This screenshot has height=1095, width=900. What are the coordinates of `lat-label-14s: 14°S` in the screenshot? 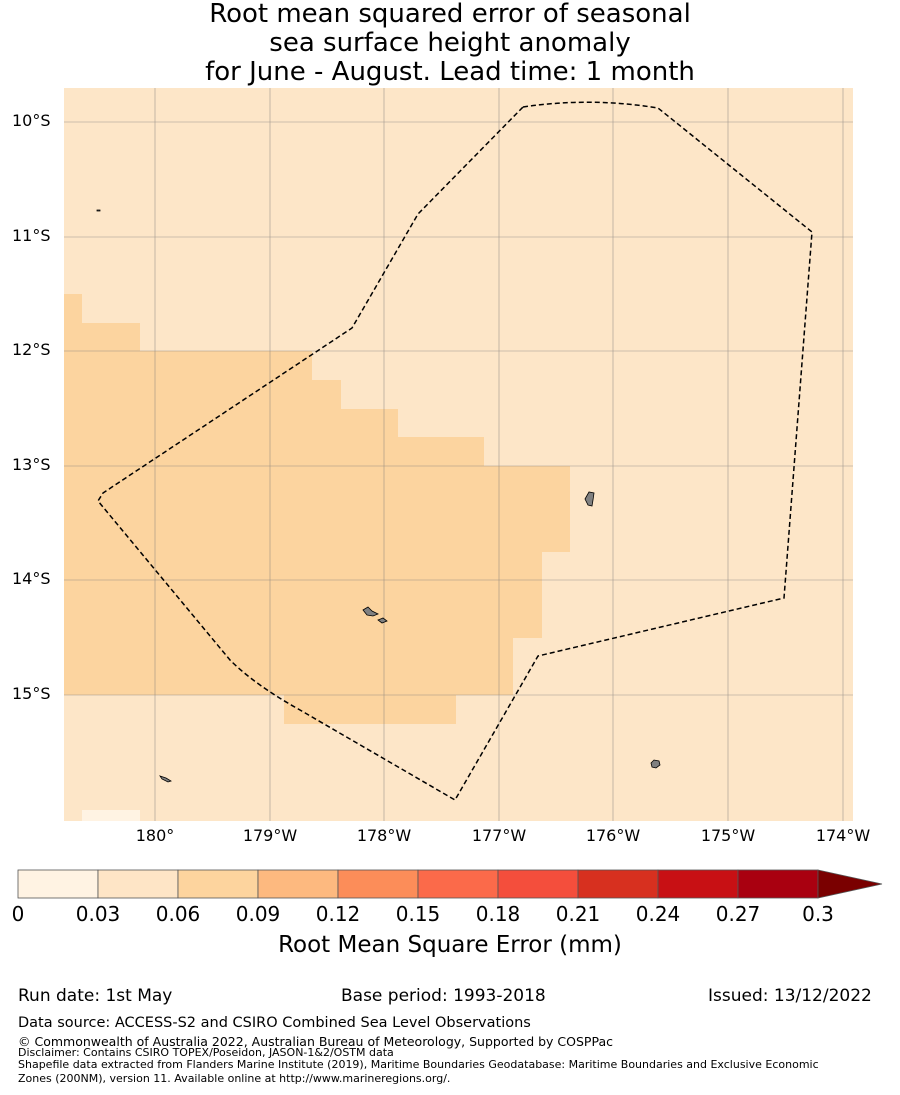 It's located at (31, 578).